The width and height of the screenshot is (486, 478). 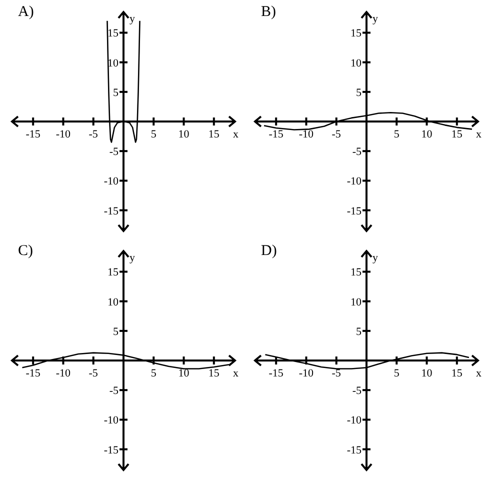 What do you see at coordinates (26, 12) in the screenshot?
I see `chart-title: A)` at bounding box center [26, 12].